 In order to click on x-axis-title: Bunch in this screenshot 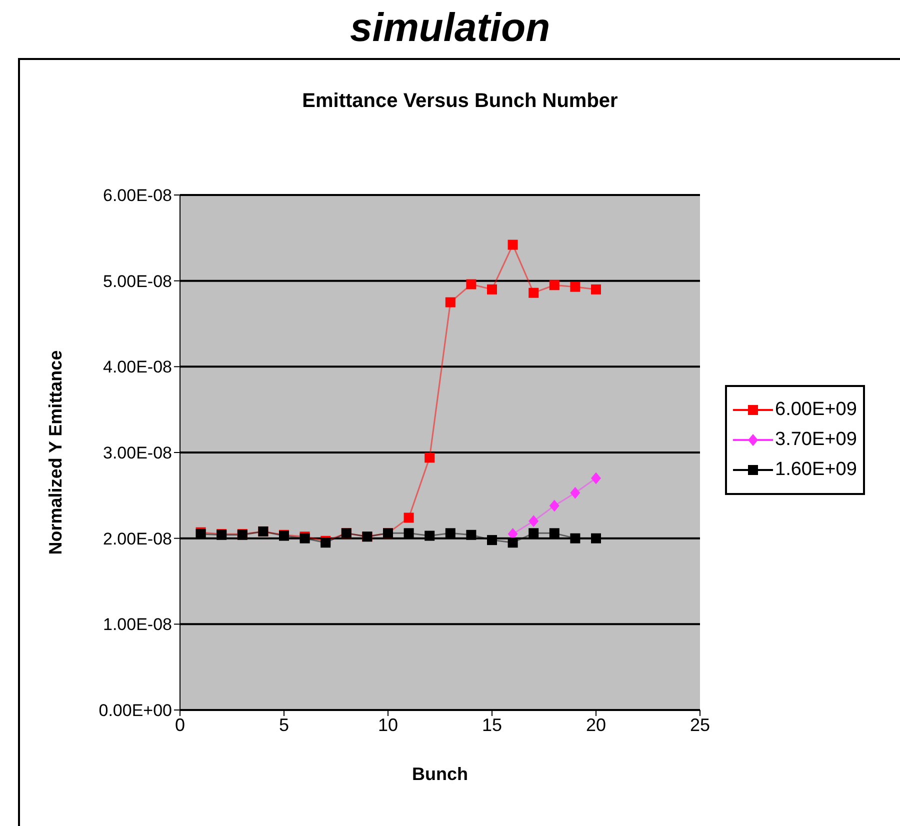, I will do `click(440, 774)`.